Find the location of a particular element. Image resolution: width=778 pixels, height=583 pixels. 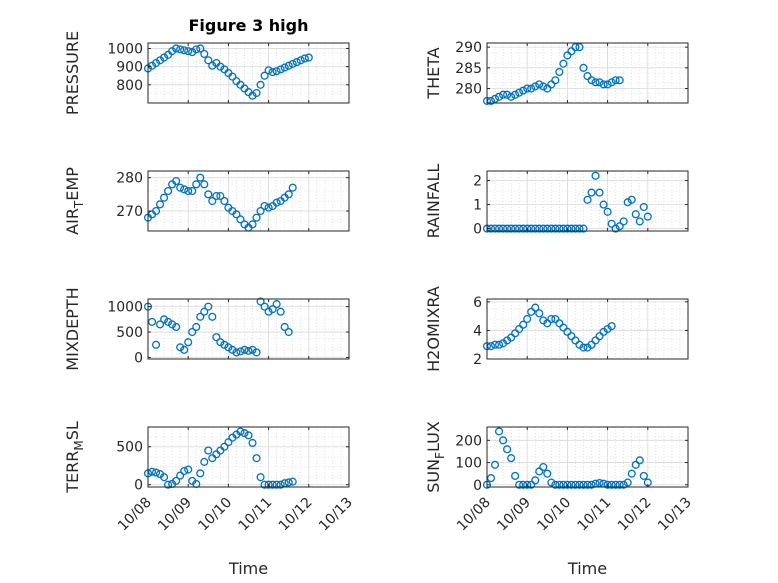

x-tick-label: 10/13 is located at coordinates (336, 515).